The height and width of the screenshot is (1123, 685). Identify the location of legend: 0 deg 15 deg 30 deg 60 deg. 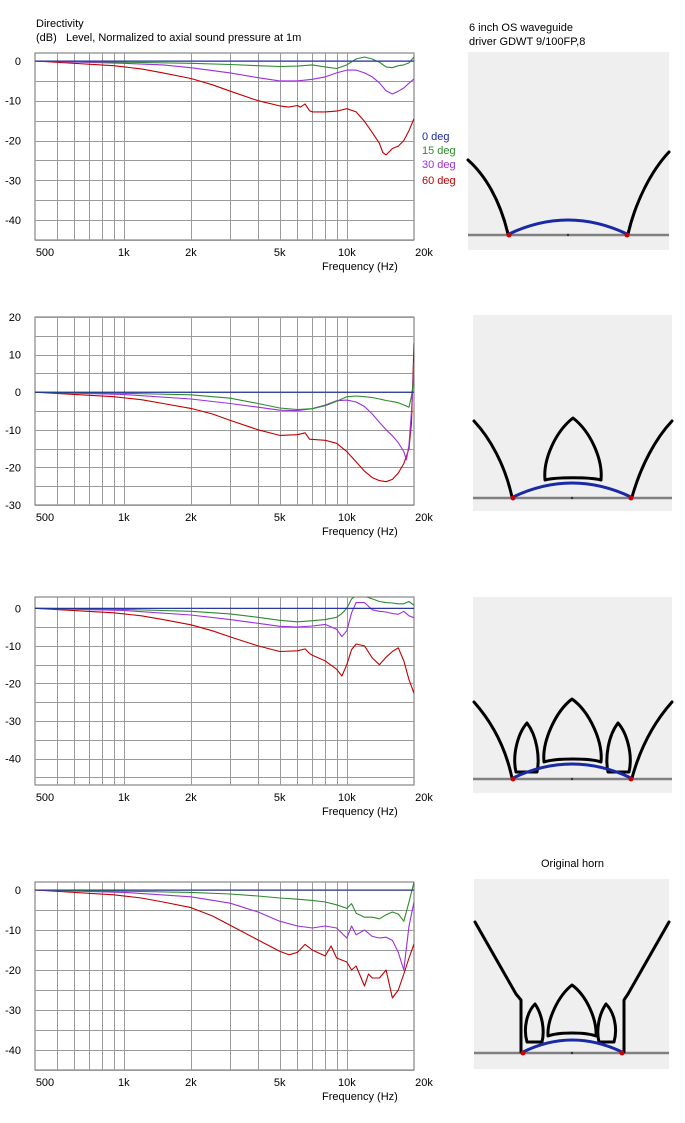
(439, 159).